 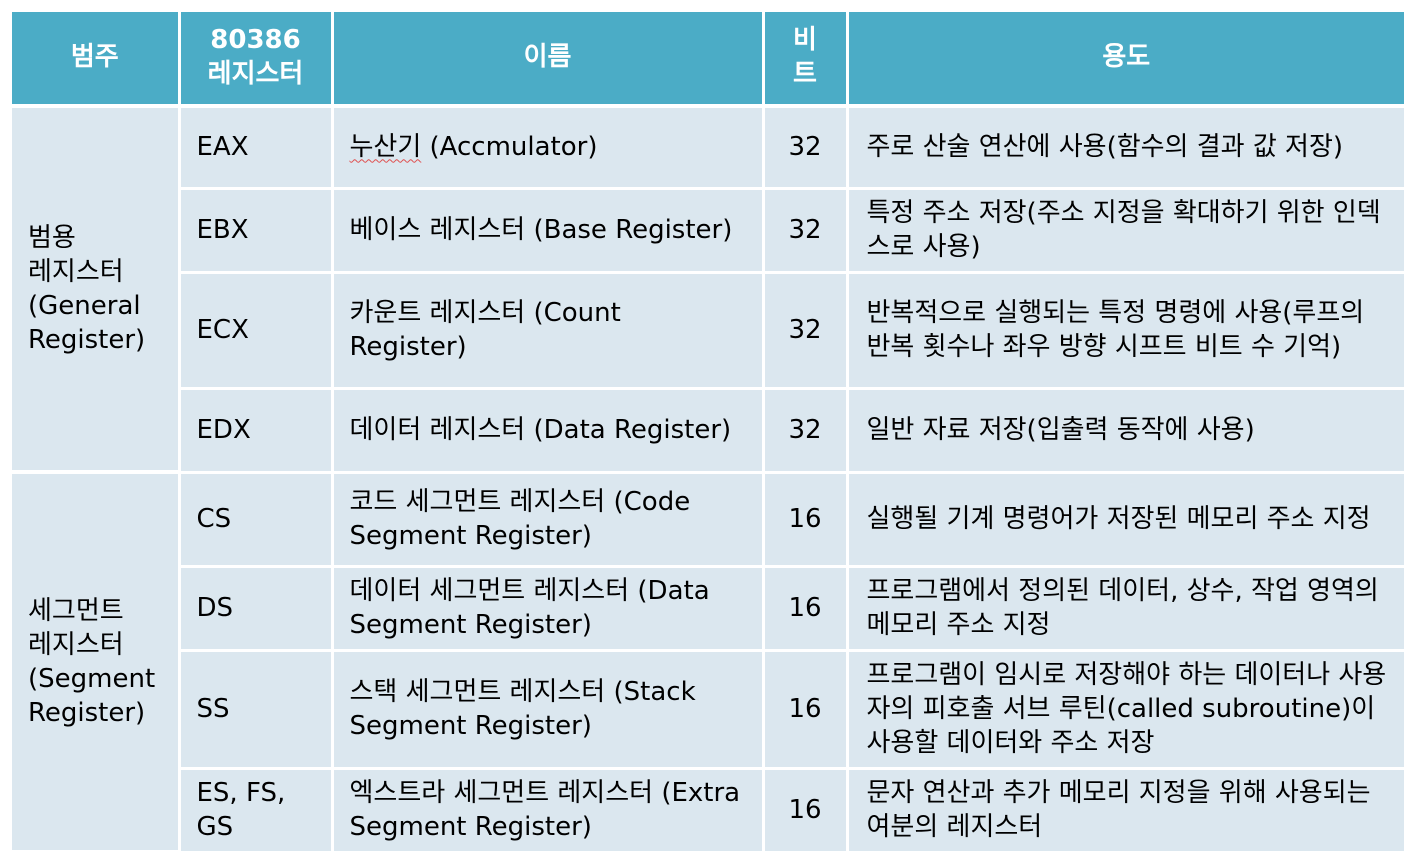 What do you see at coordinates (548, 431) in the screenshot?
I see `name-cell: 데이터 레지스터 (Data Register)` at bounding box center [548, 431].